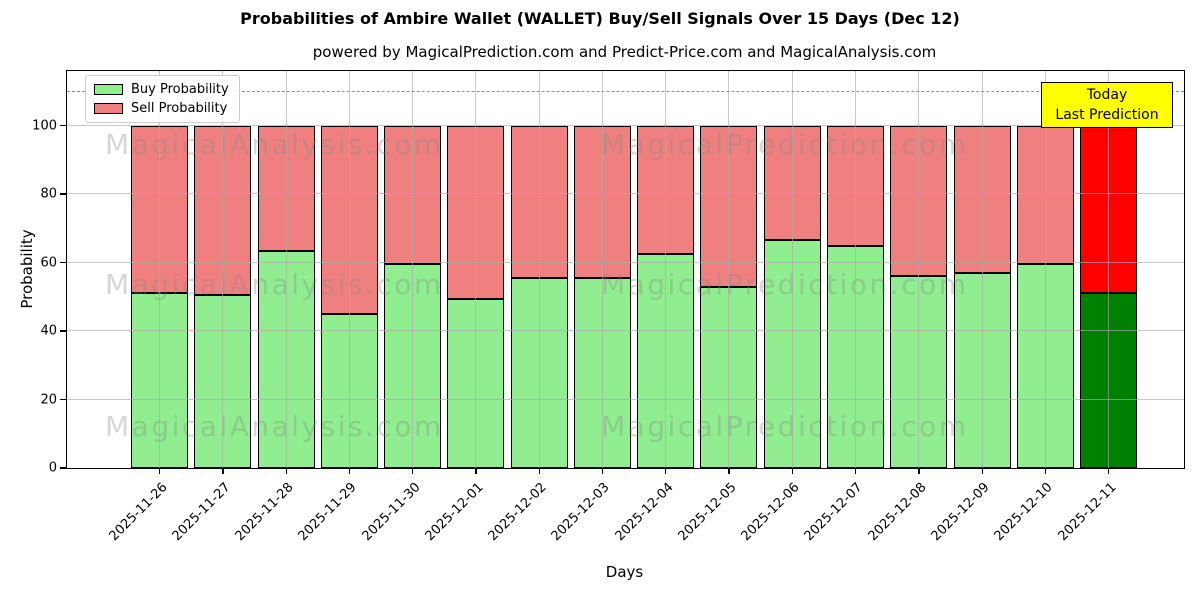 This screenshot has height=600, width=1200. Describe the element at coordinates (48, 263) in the screenshot. I see `y-tick-label: 60` at that location.